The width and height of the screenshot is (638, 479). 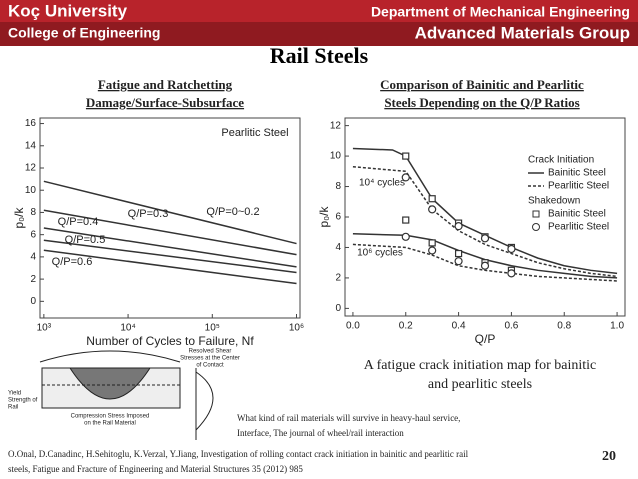 What do you see at coordinates (204, 401) in the screenshot?
I see `shear-curve` at bounding box center [204, 401].